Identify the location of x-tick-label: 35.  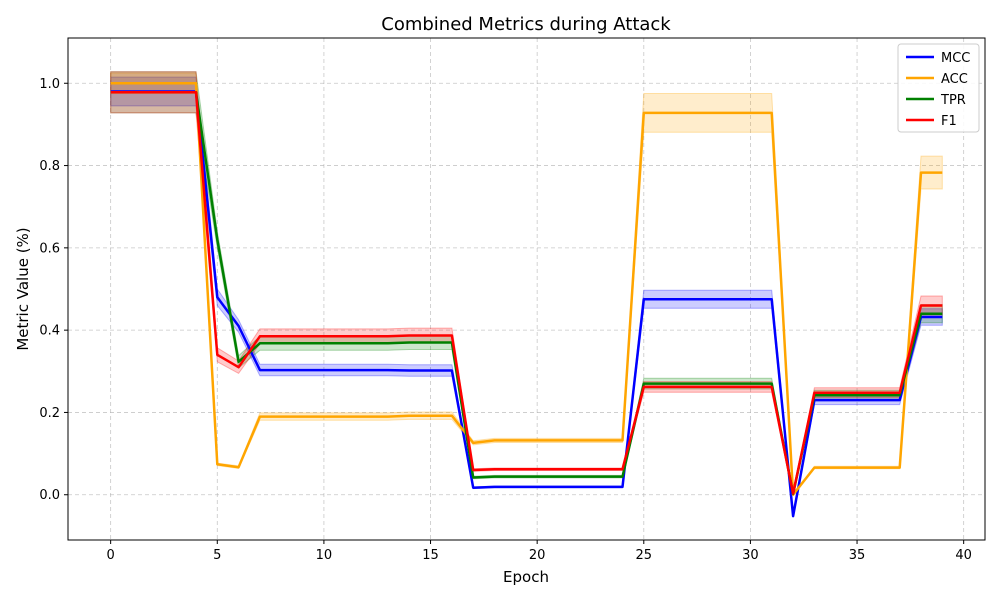
(857, 555).